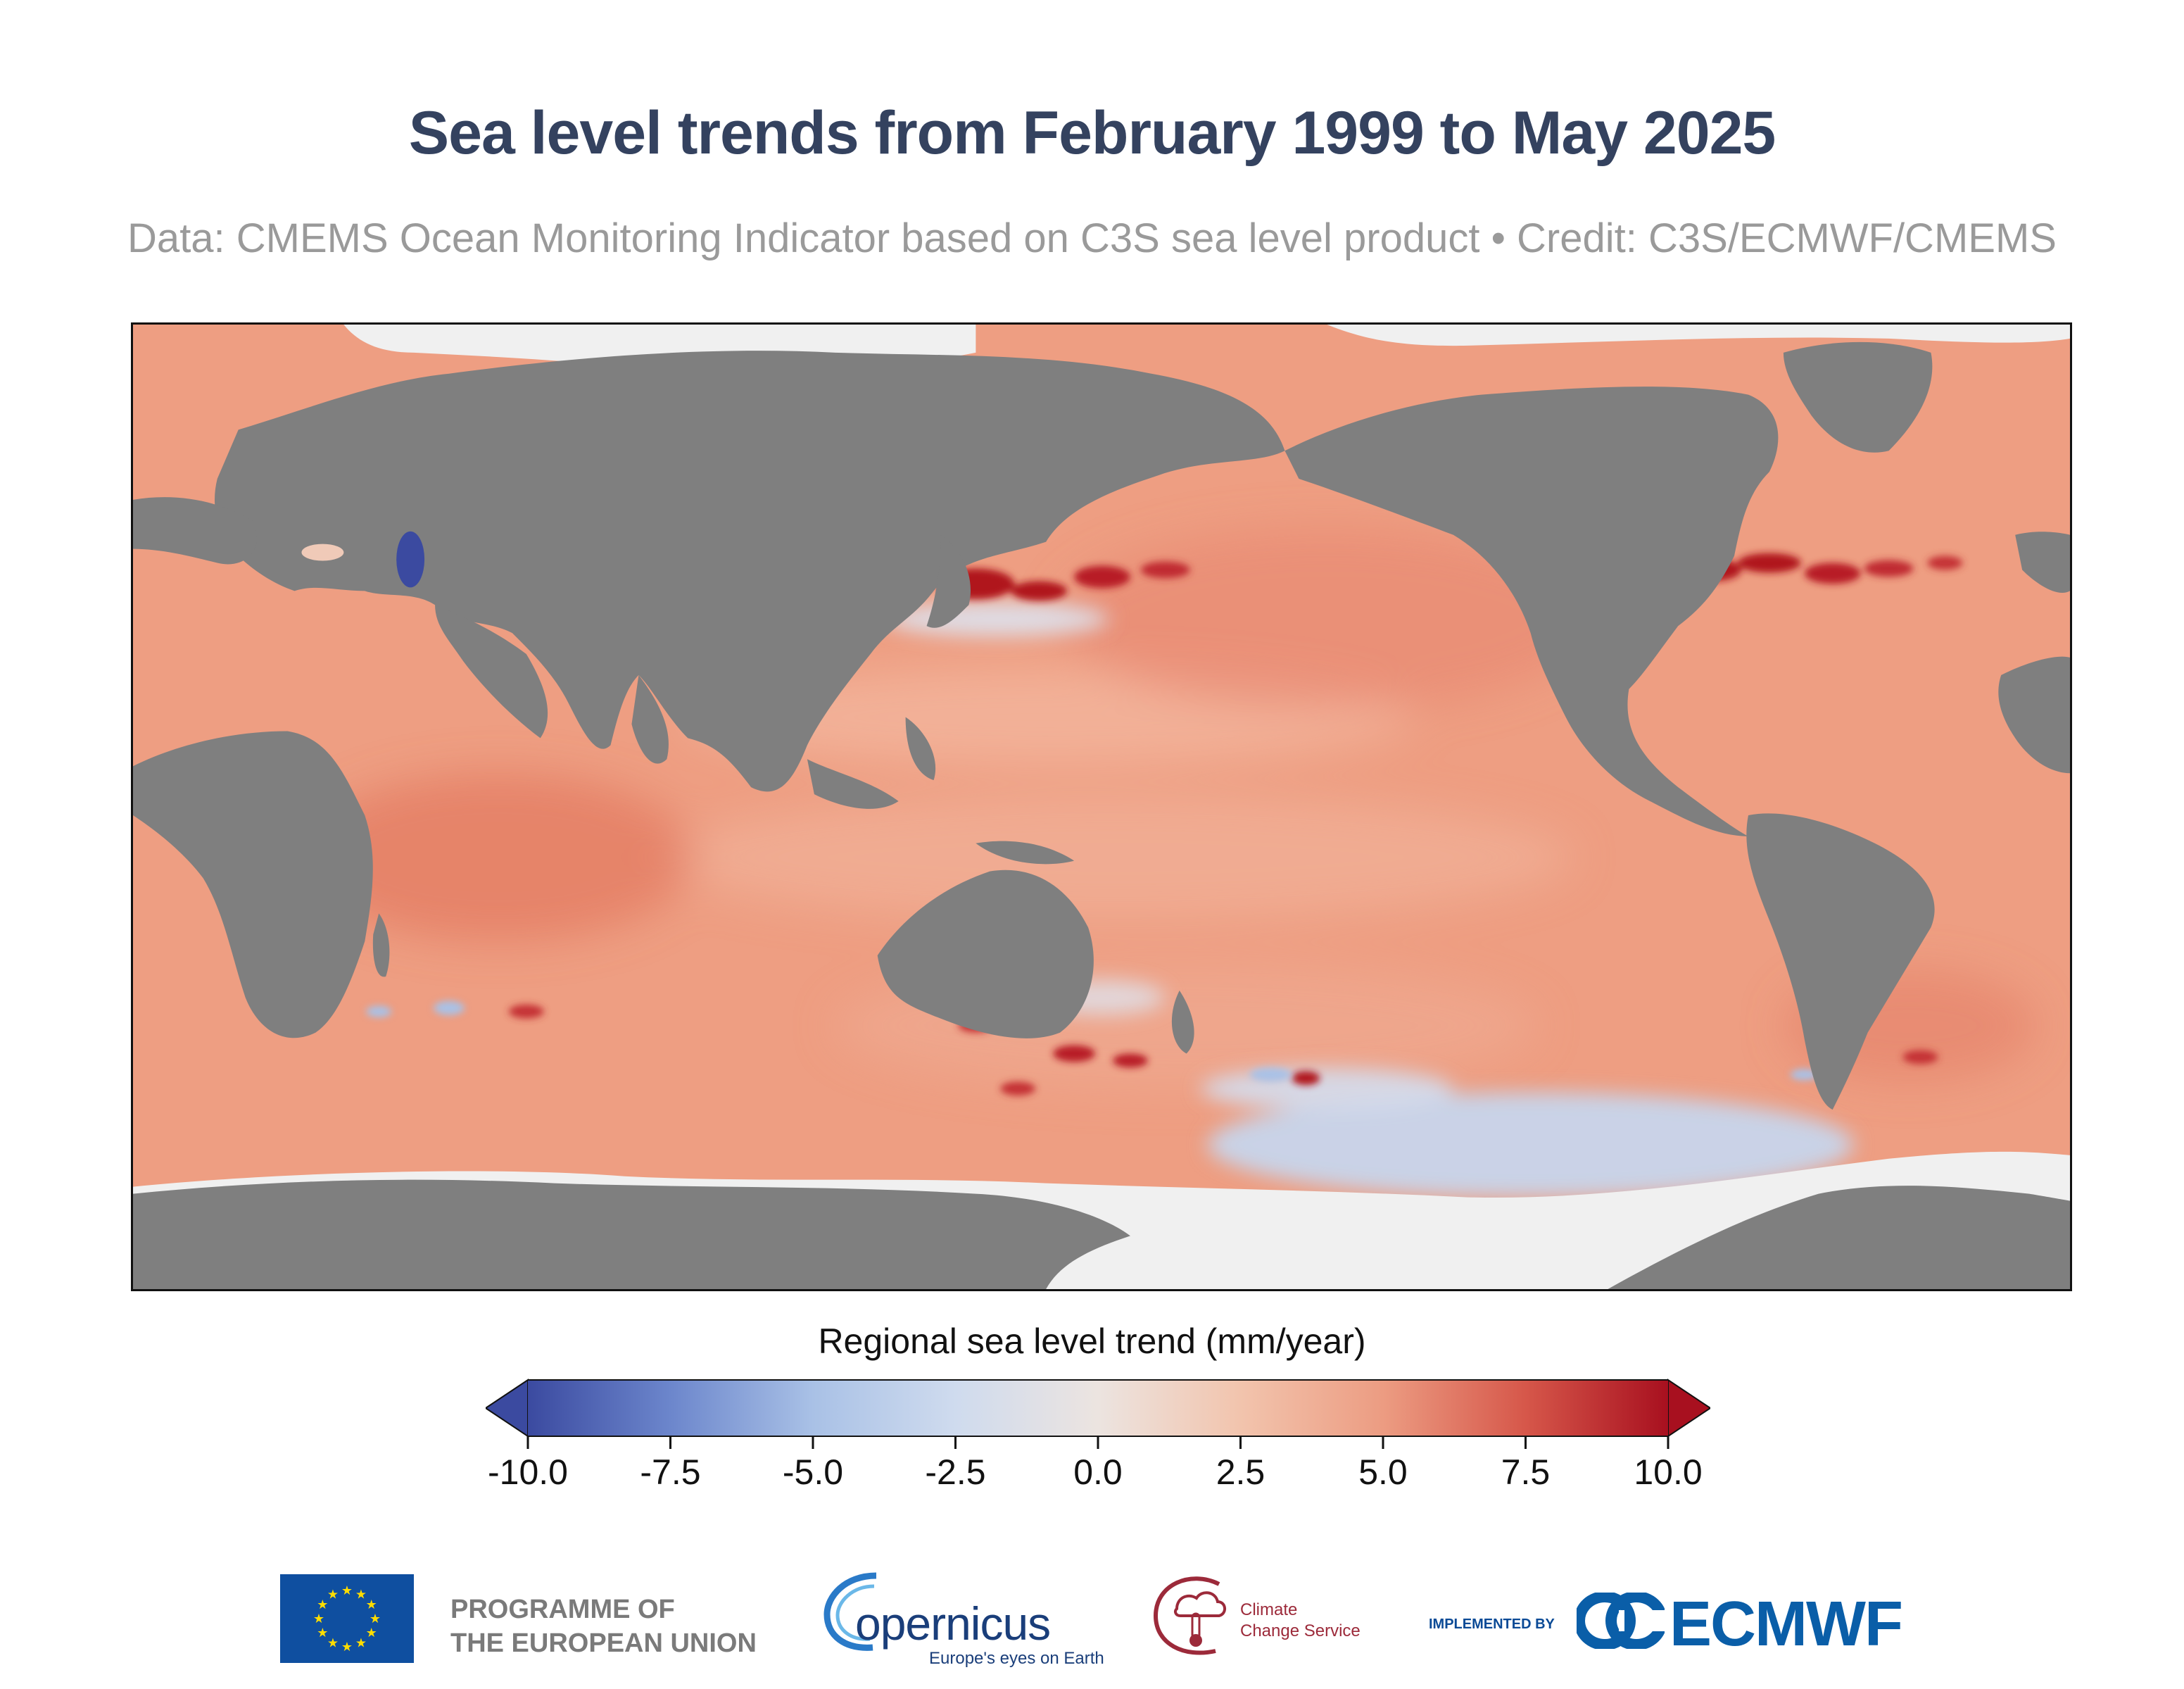 Image resolution: width=2184 pixels, height=1689 pixels. I want to click on c3s-text: Climate Change Service, so click(1300, 1621).